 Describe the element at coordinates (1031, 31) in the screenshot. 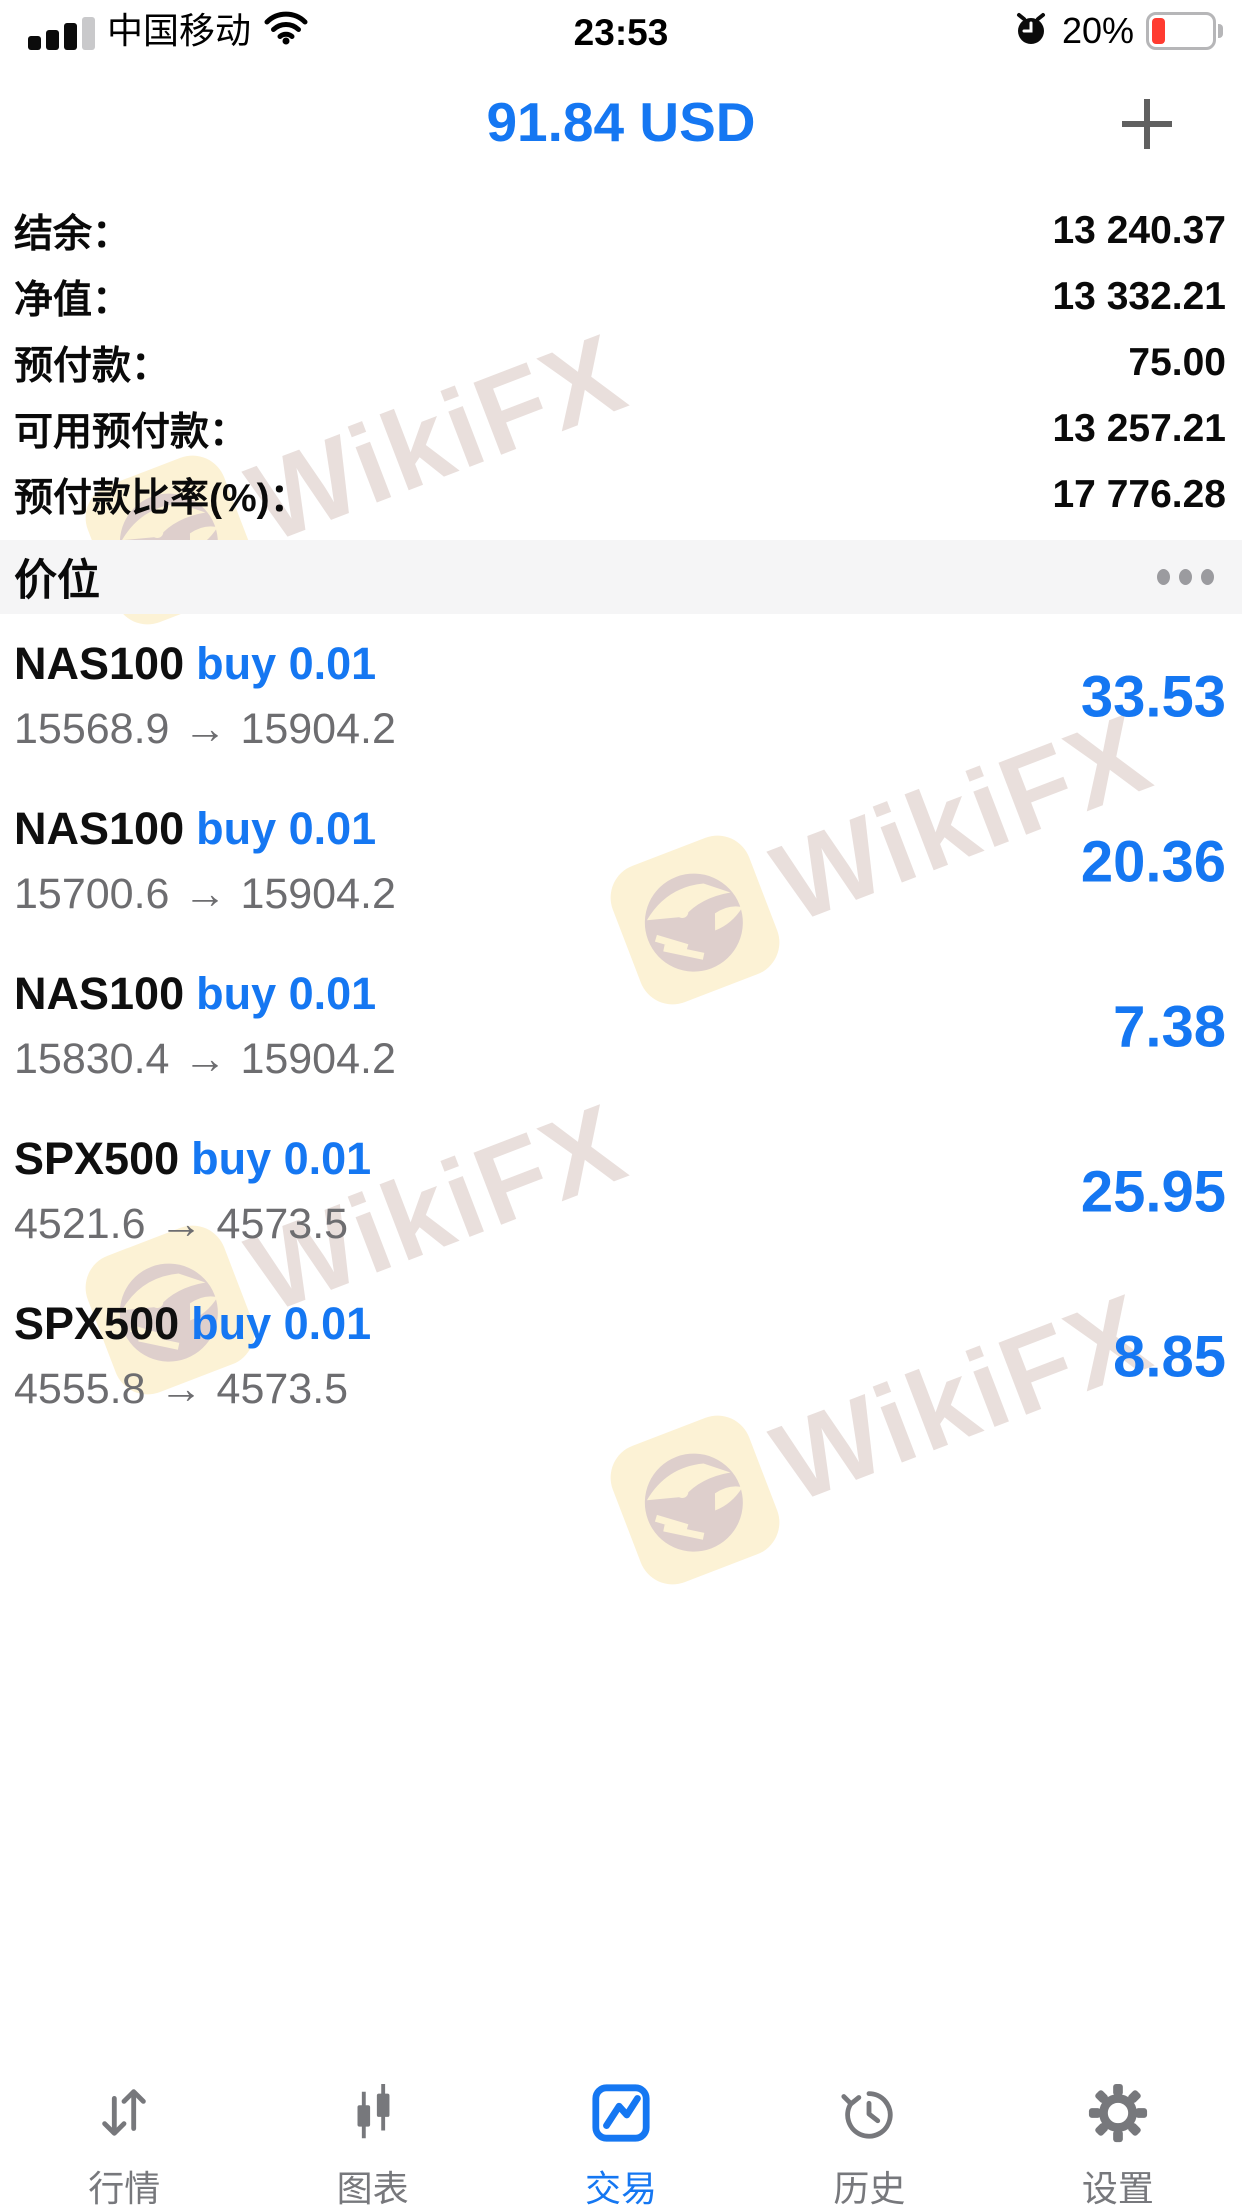

I see `alarm-icon` at that location.